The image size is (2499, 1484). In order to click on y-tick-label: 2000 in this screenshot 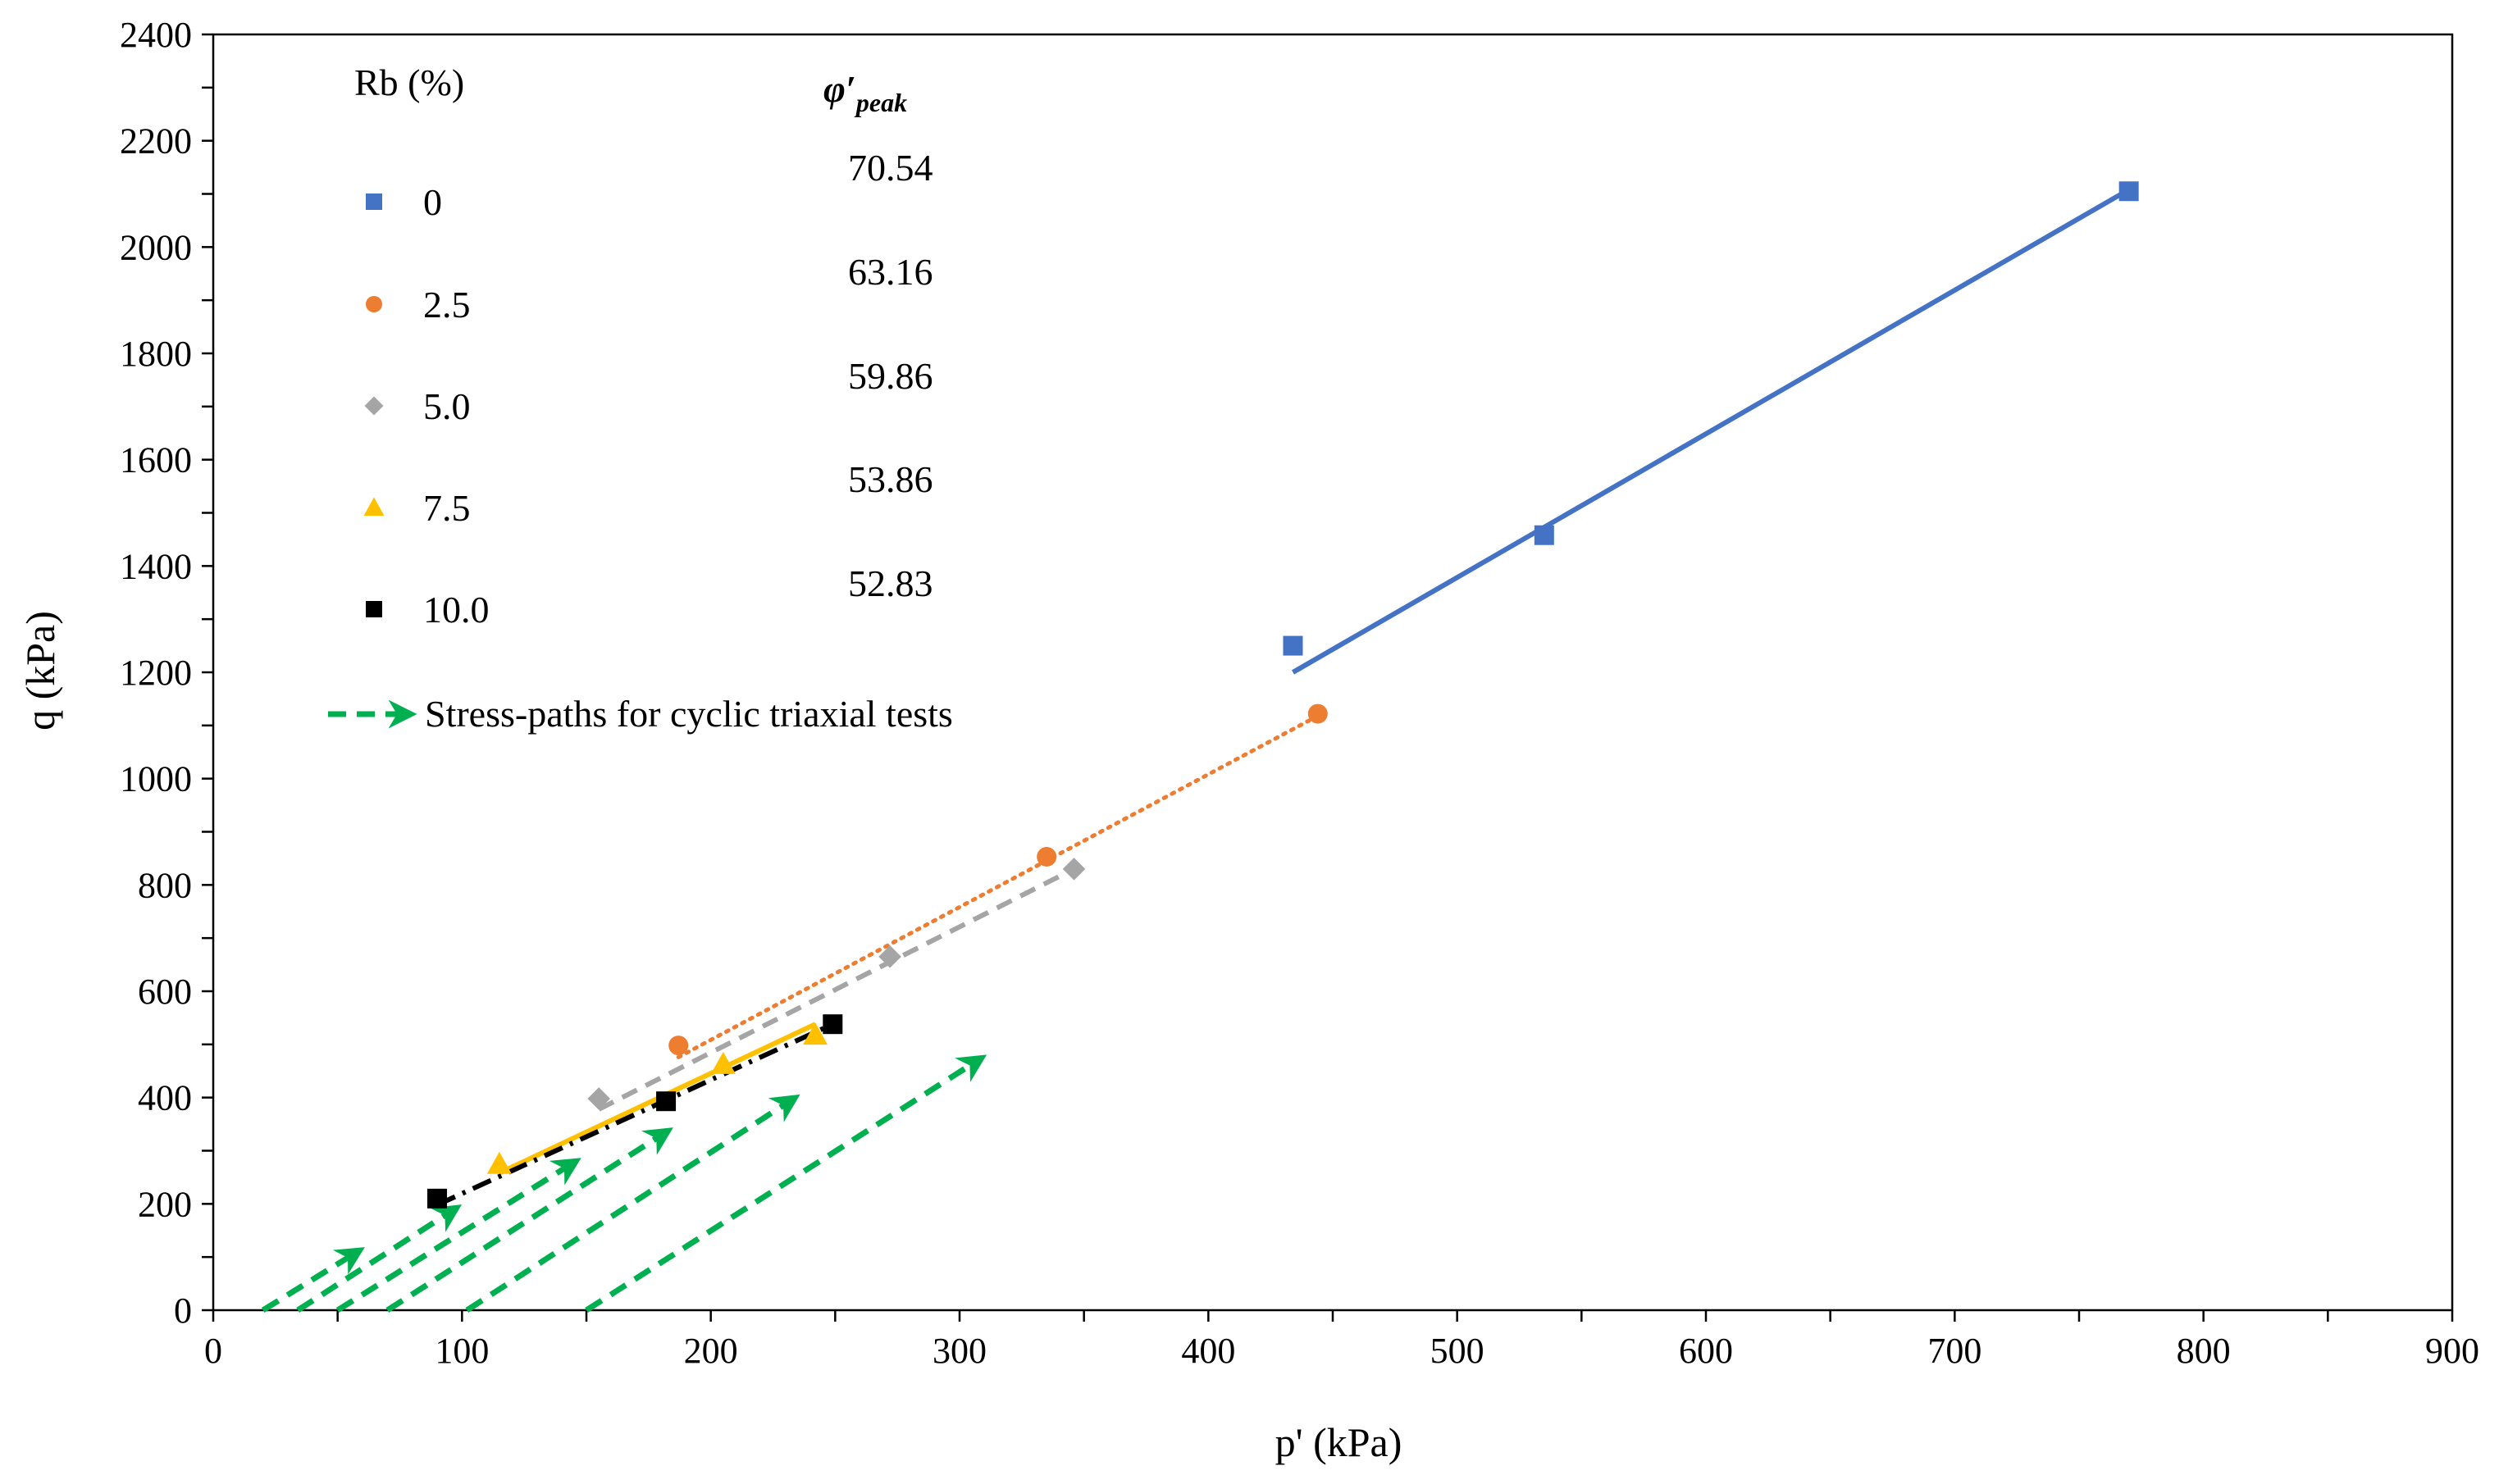, I will do `click(156, 247)`.